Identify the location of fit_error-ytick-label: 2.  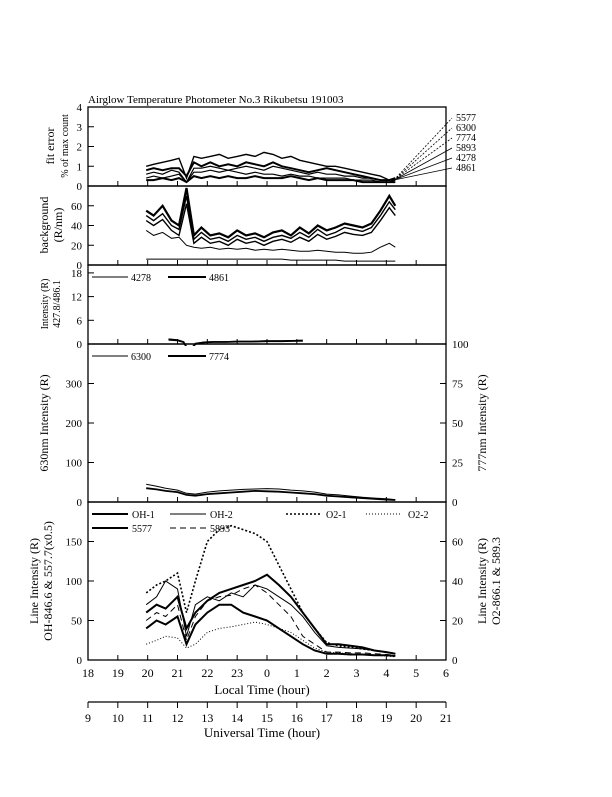
(80, 148).